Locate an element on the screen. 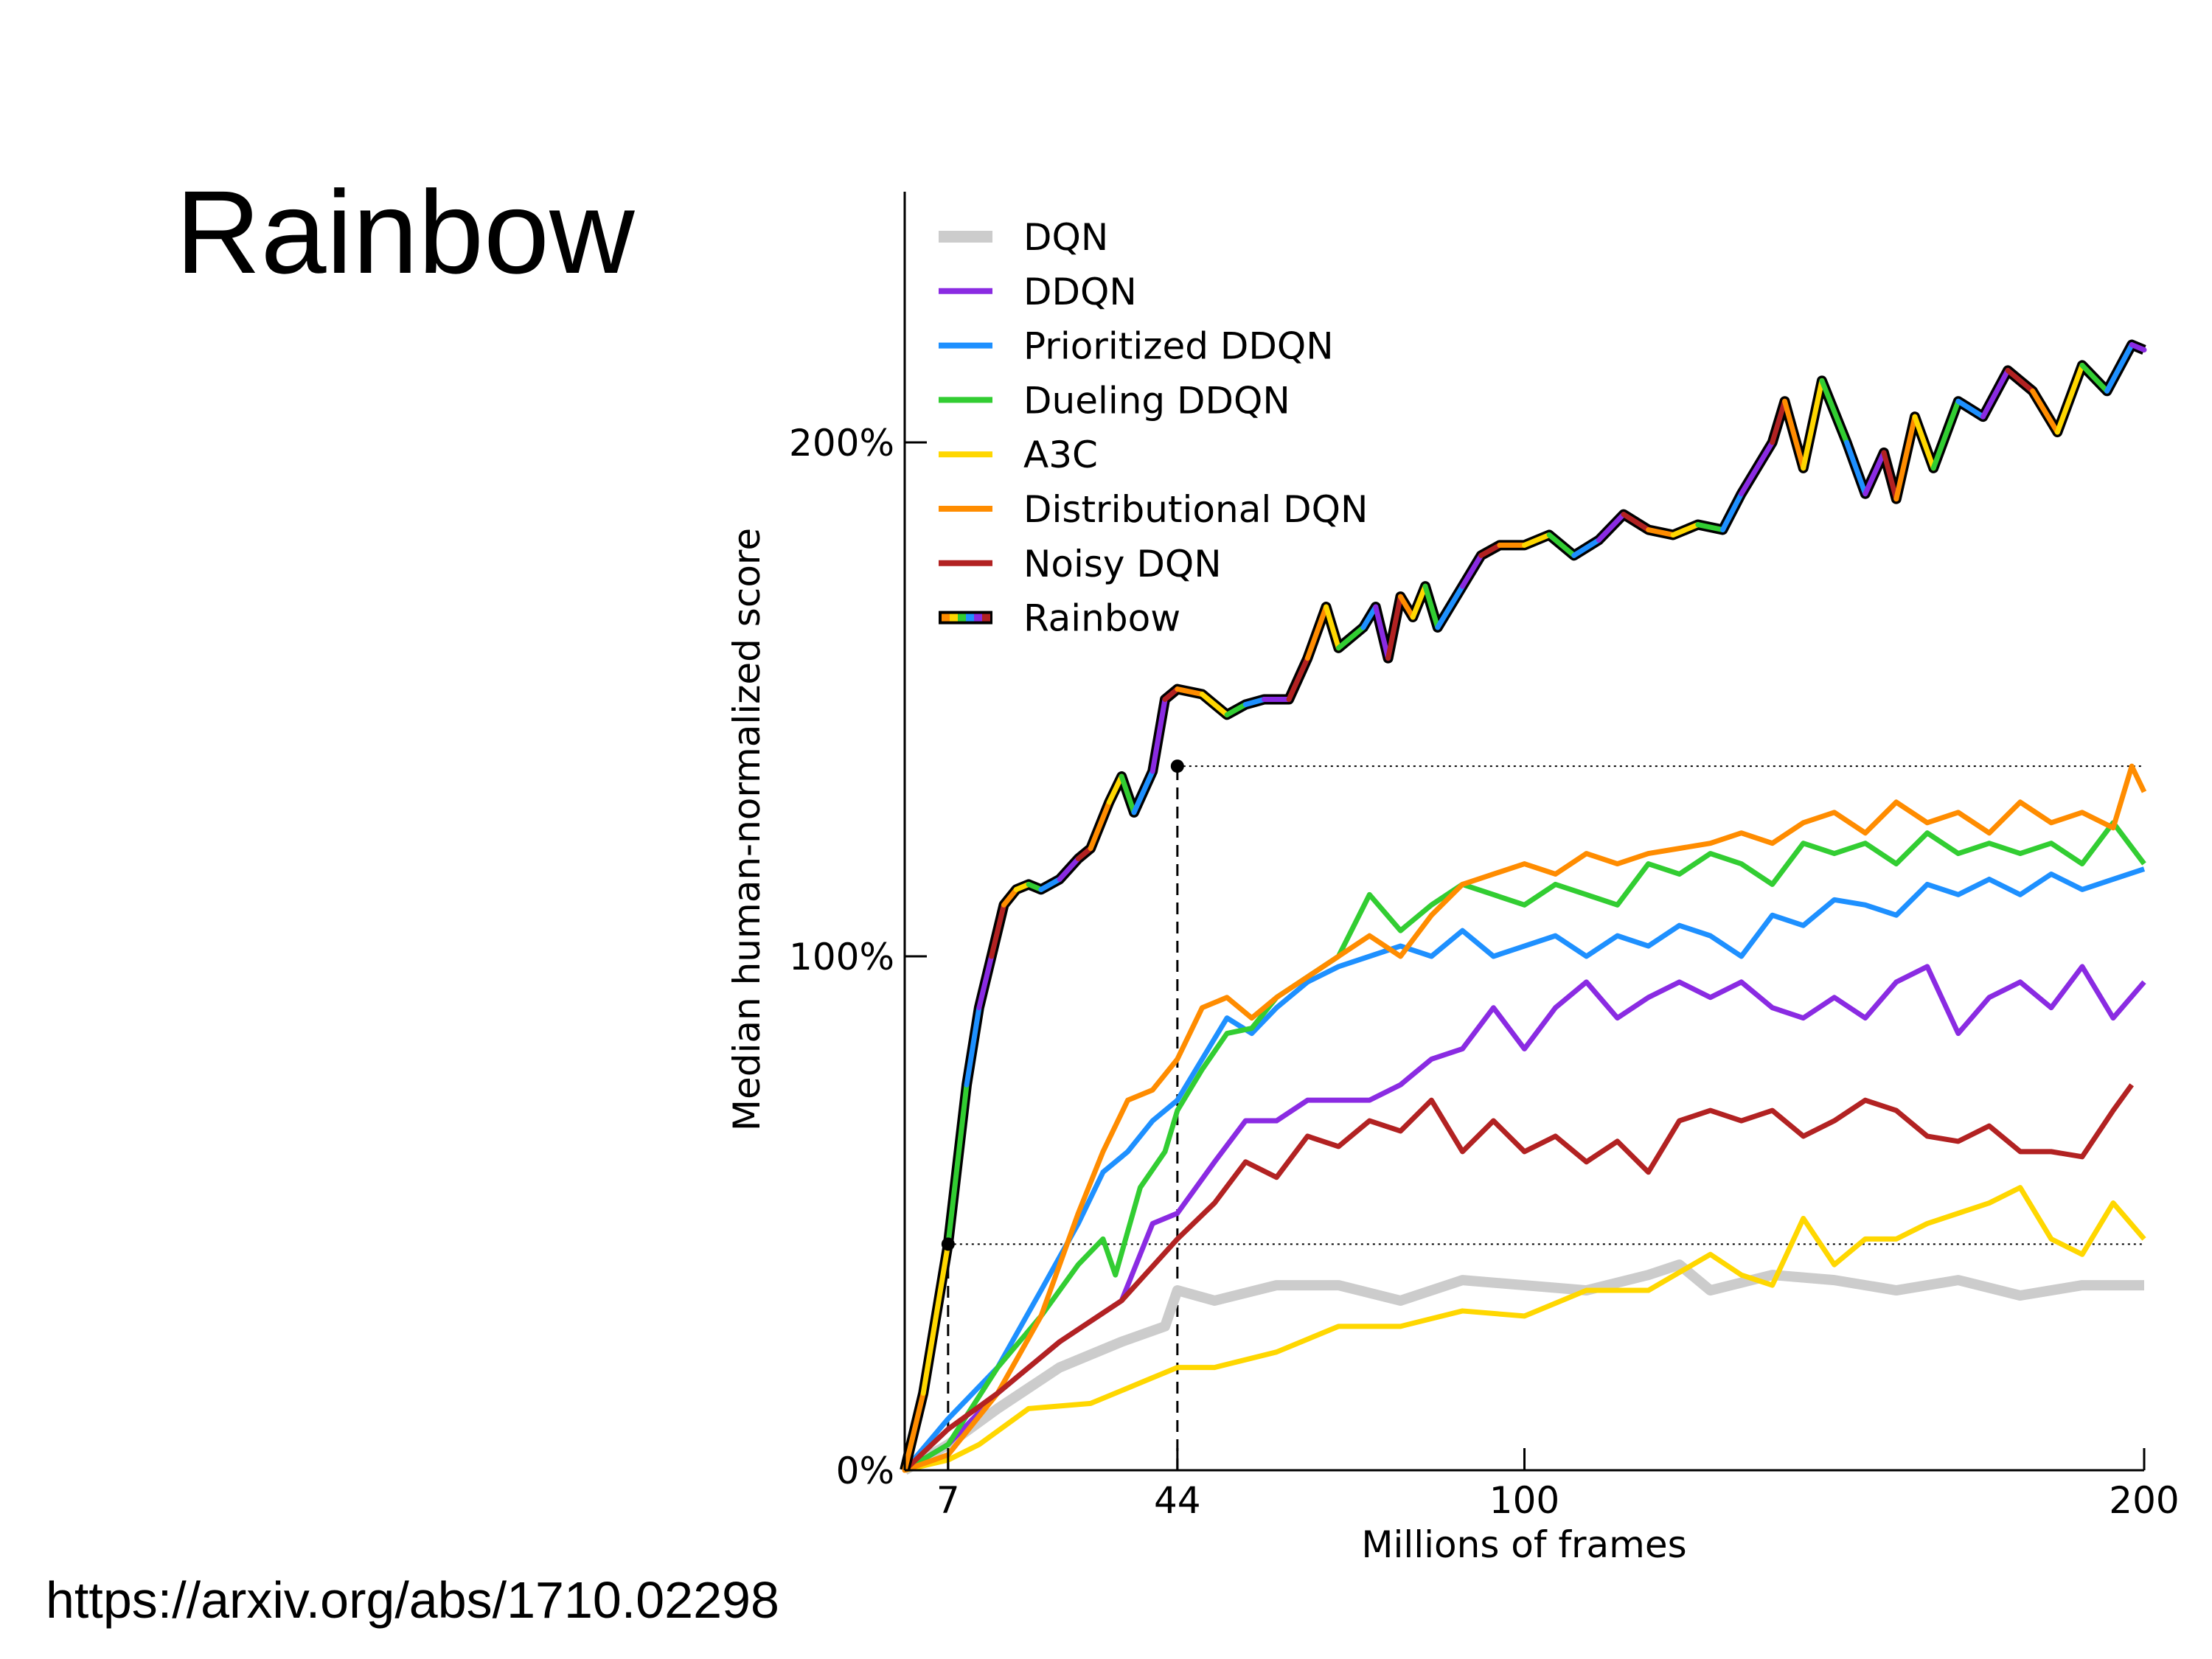  legend-label: Rainbow is located at coordinates (1101, 618).